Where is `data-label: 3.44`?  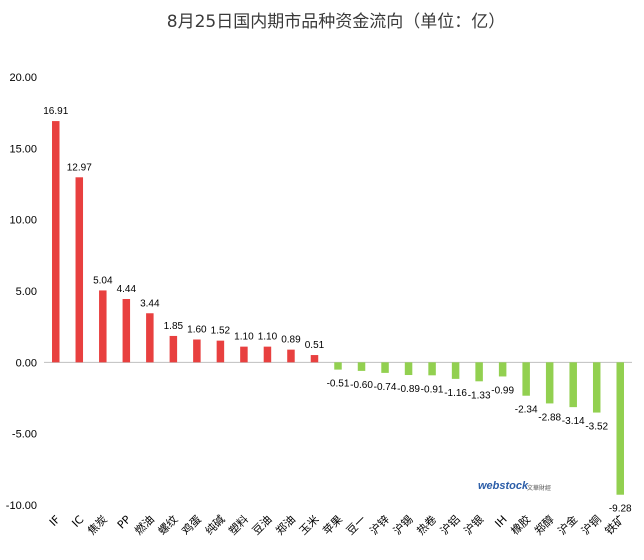
data-label: 3.44 is located at coordinates (150, 303).